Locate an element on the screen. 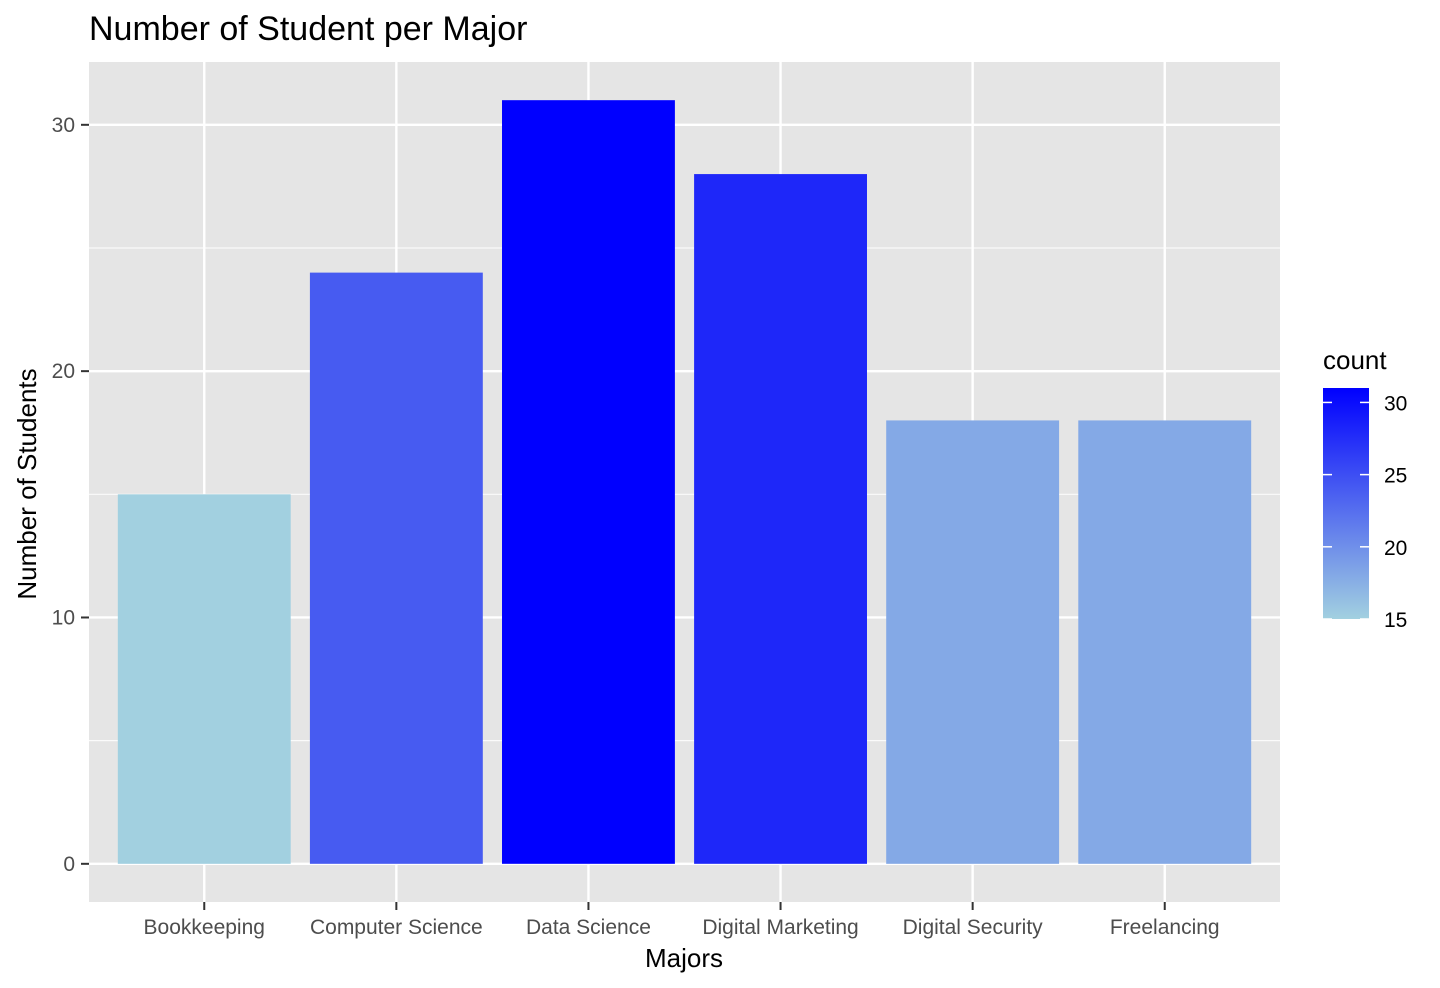  legend: count 15 20 25 30 is located at coordinates (1365, 488).